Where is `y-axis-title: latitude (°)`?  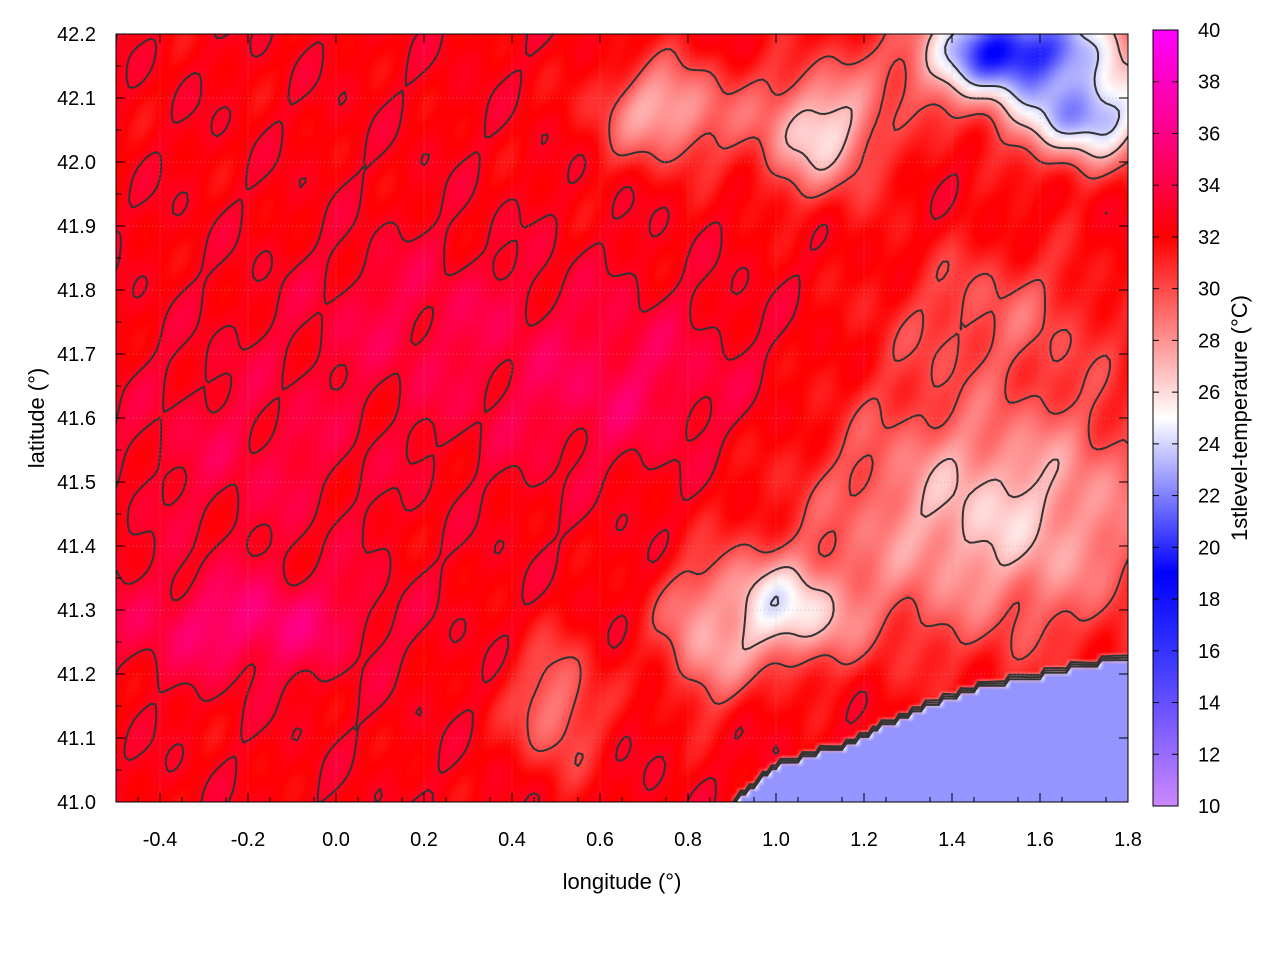 y-axis-title: latitude (°) is located at coordinates (36, 418).